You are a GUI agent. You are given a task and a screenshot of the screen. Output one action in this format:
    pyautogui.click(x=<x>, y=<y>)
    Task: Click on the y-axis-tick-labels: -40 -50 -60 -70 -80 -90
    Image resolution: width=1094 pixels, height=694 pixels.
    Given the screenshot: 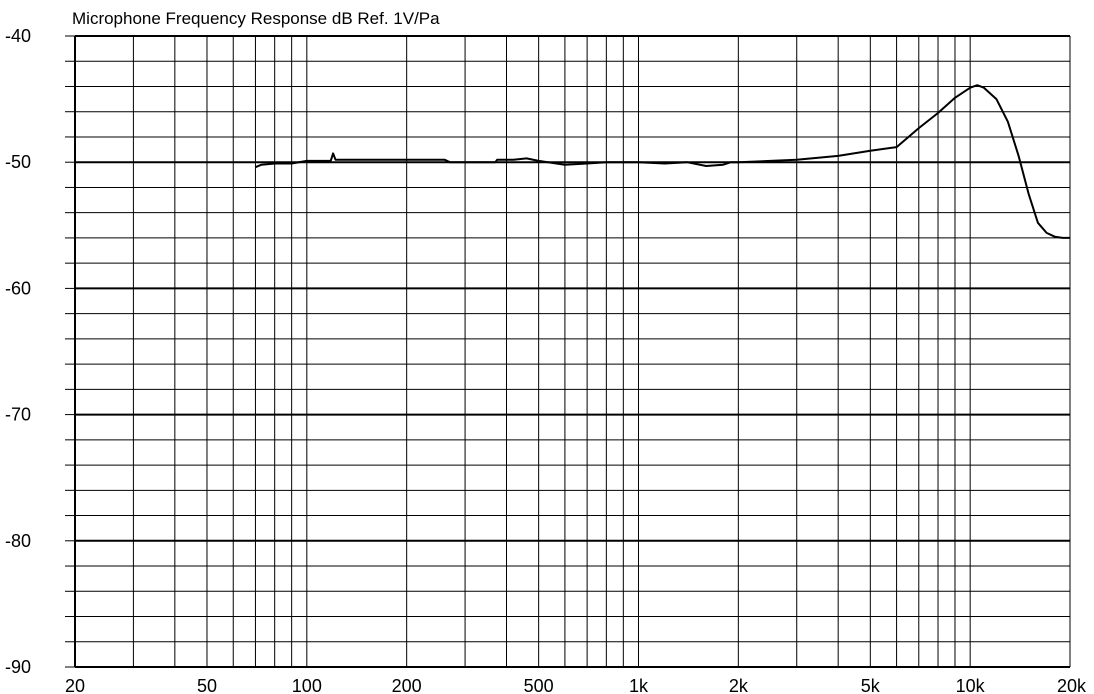 What is the action you would take?
    pyautogui.click(x=18, y=351)
    